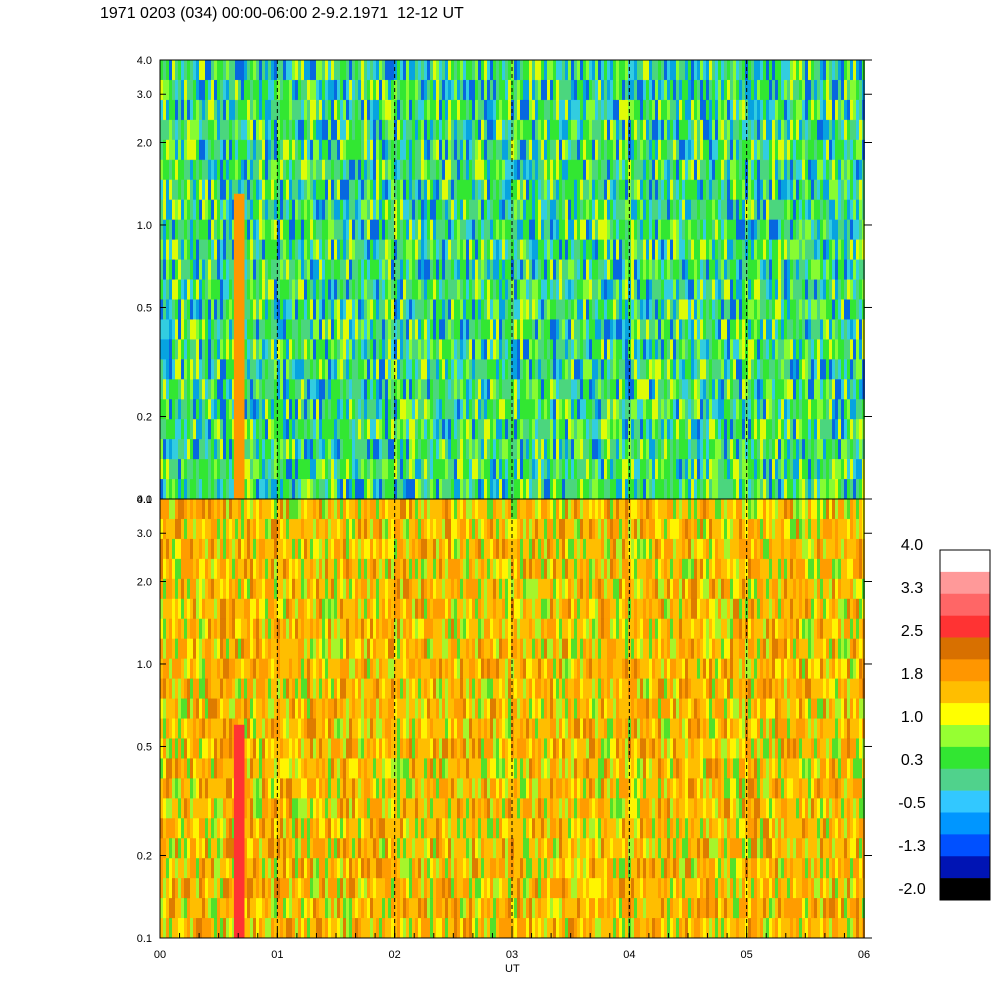 The height and width of the screenshot is (1000, 1000). I want to click on colorbar-label: 1.0, so click(912, 717).